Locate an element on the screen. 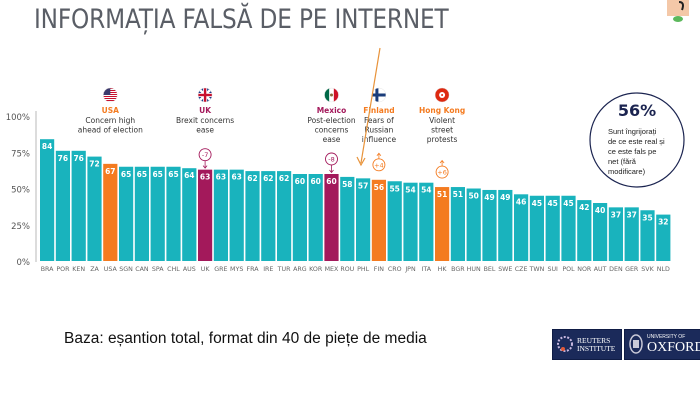 This screenshot has height=409, width=700. uk-flag-icon is located at coordinates (205, 95).